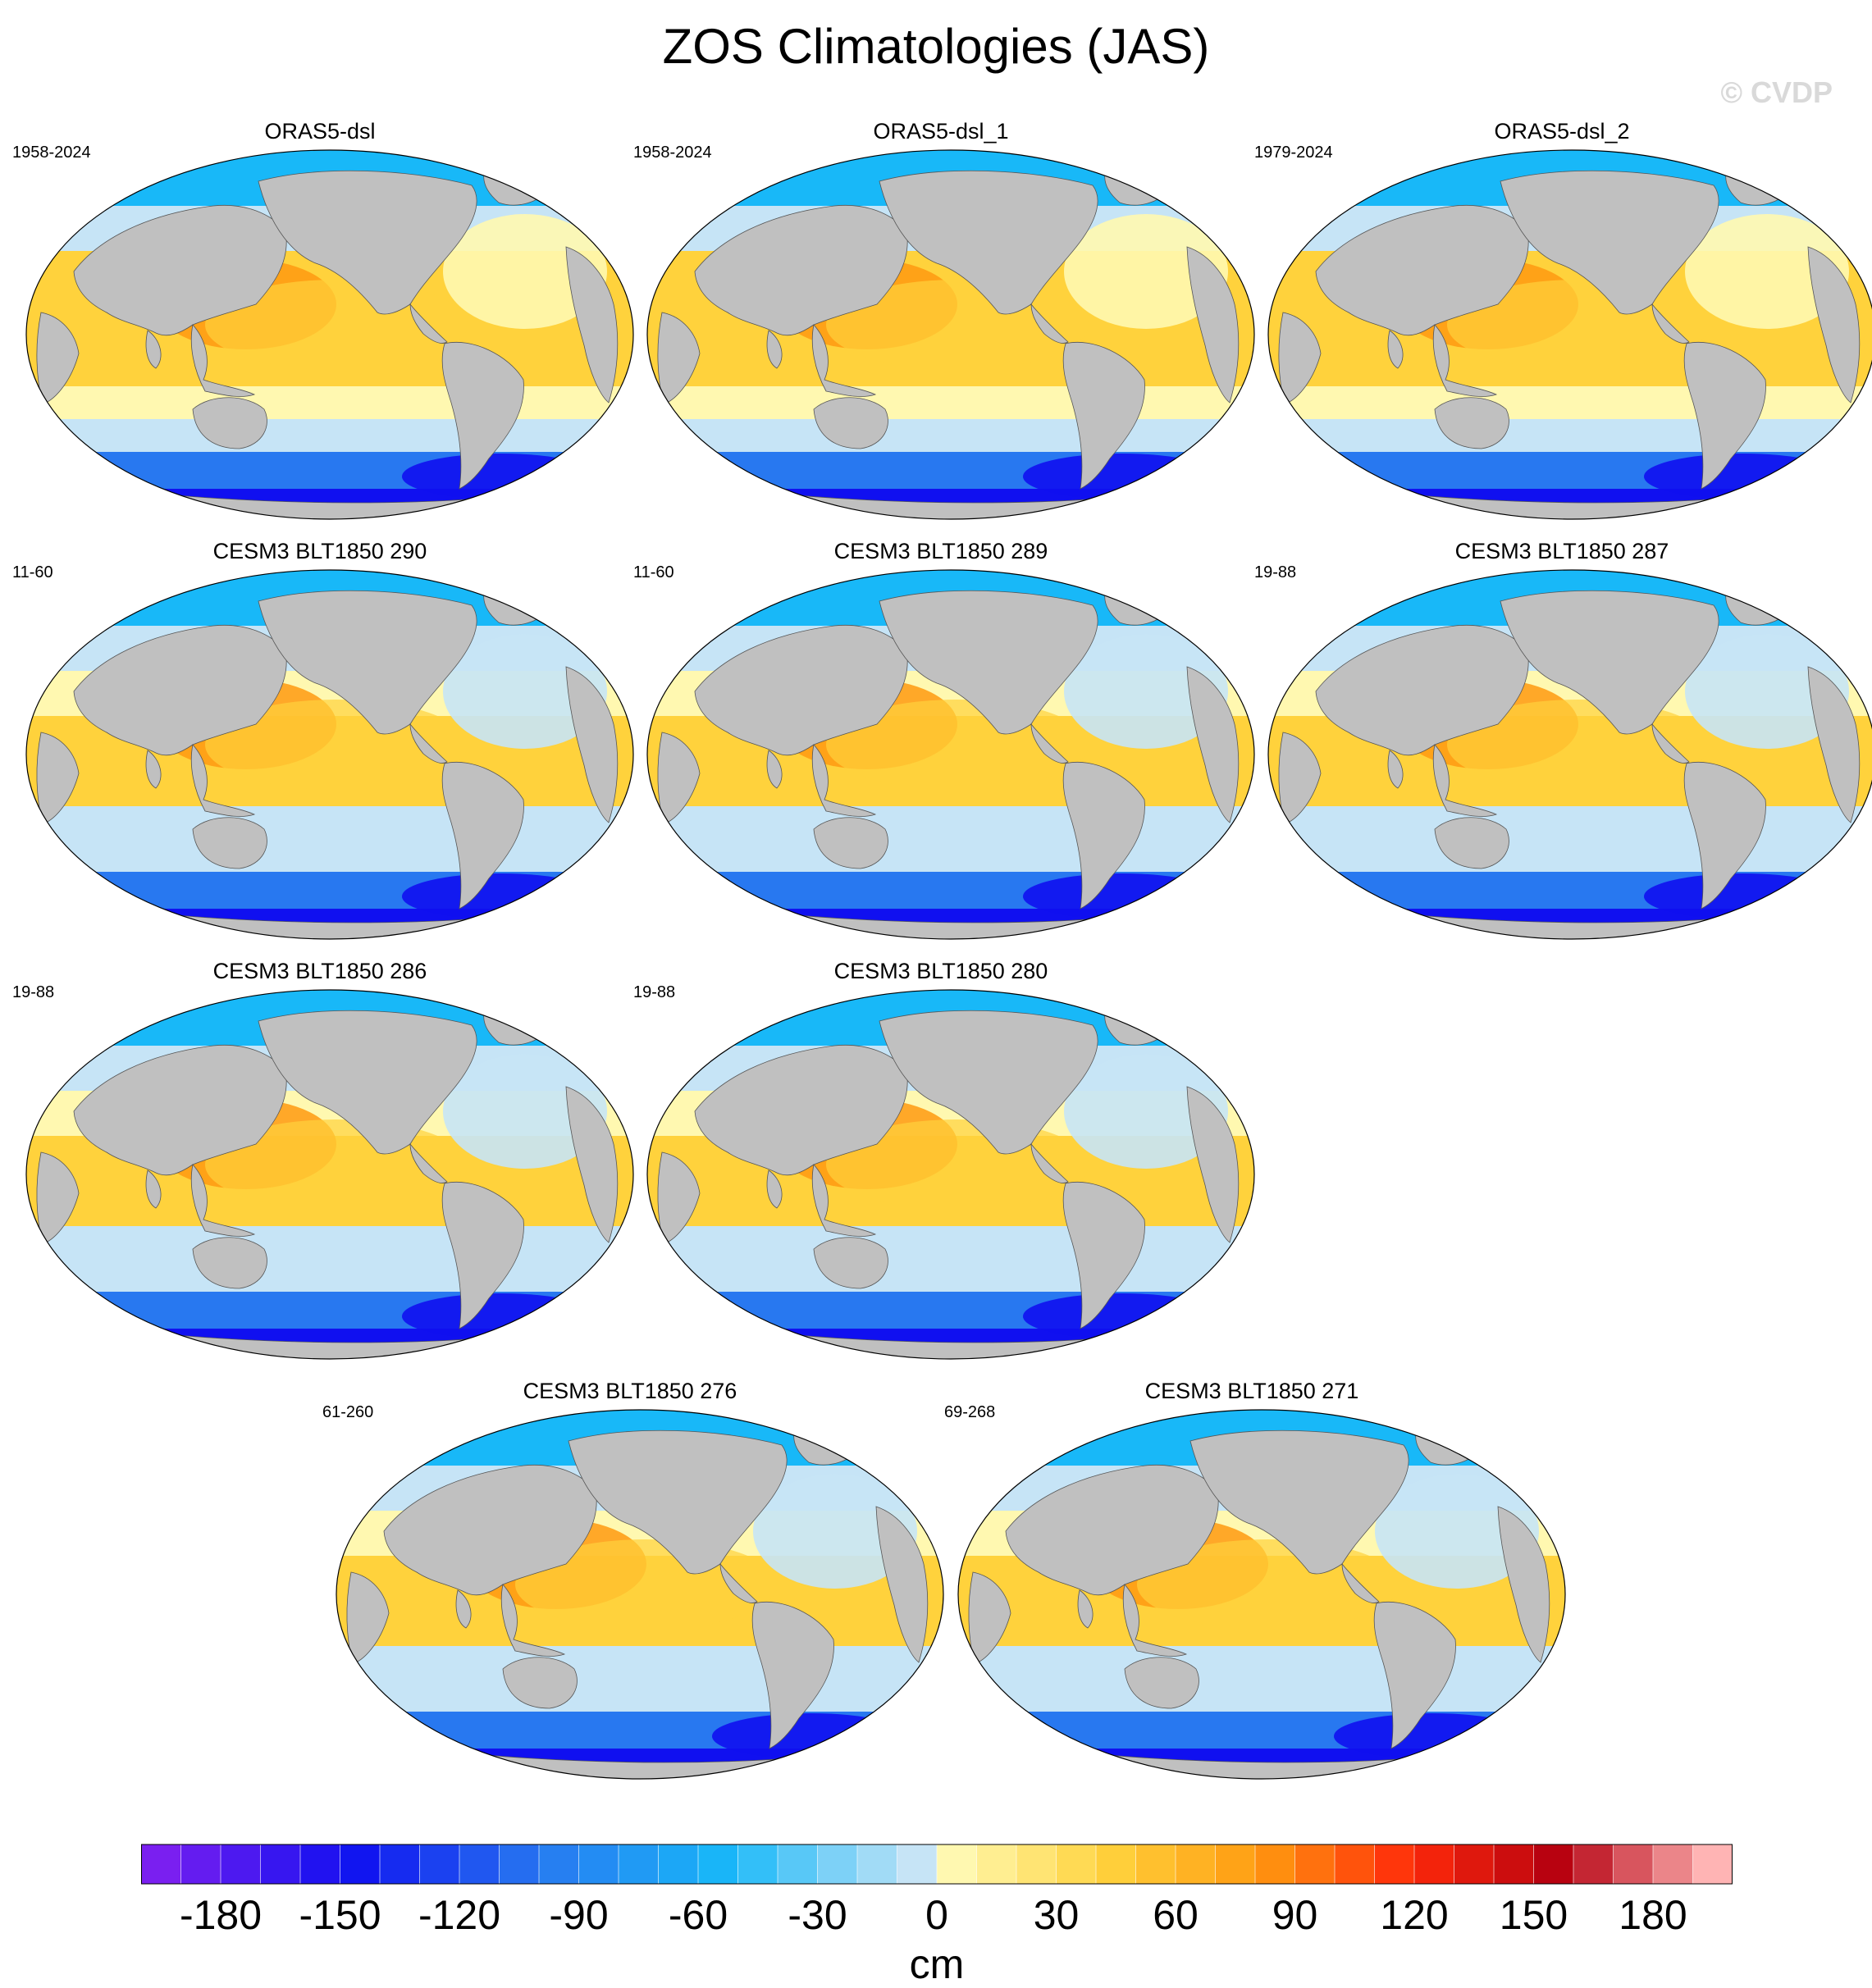 The image size is (1872, 1988). What do you see at coordinates (1534, 1915) in the screenshot?
I see `colorbar-tick-label: 150` at bounding box center [1534, 1915].